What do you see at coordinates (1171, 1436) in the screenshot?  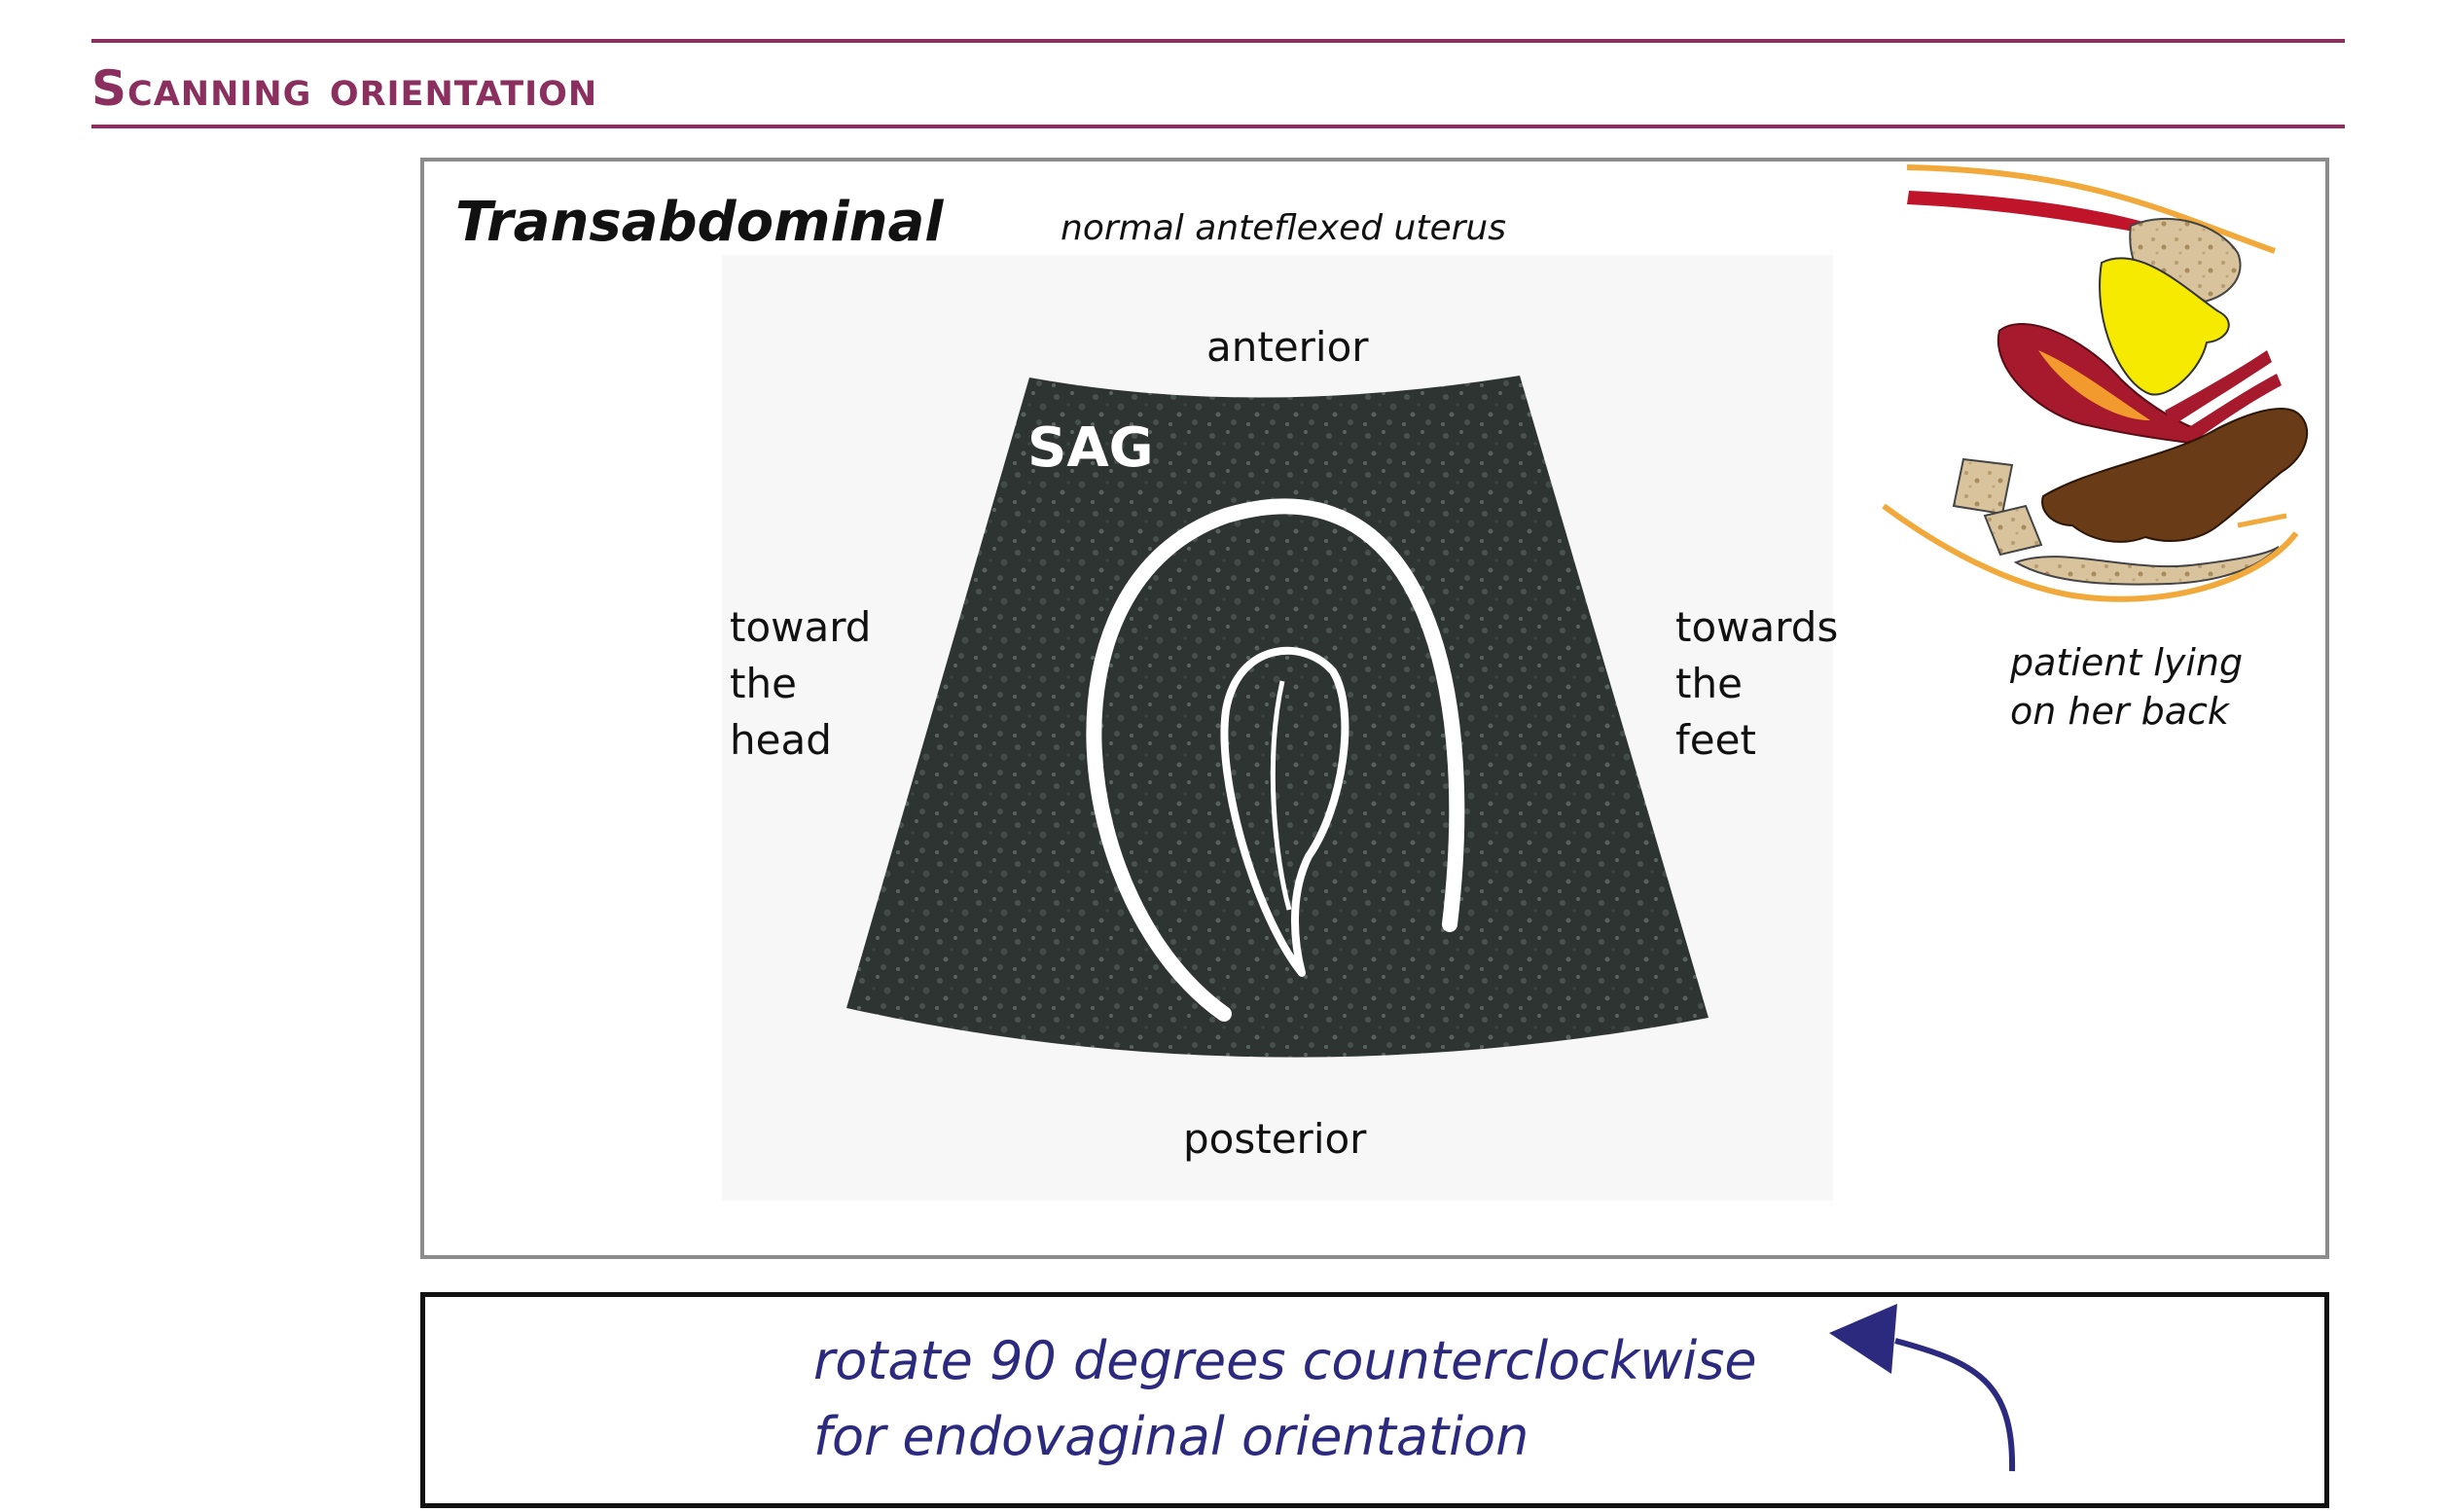 I see `instruction-line-2: for endovaginal orientation` at bounding box center [1171, 1436].